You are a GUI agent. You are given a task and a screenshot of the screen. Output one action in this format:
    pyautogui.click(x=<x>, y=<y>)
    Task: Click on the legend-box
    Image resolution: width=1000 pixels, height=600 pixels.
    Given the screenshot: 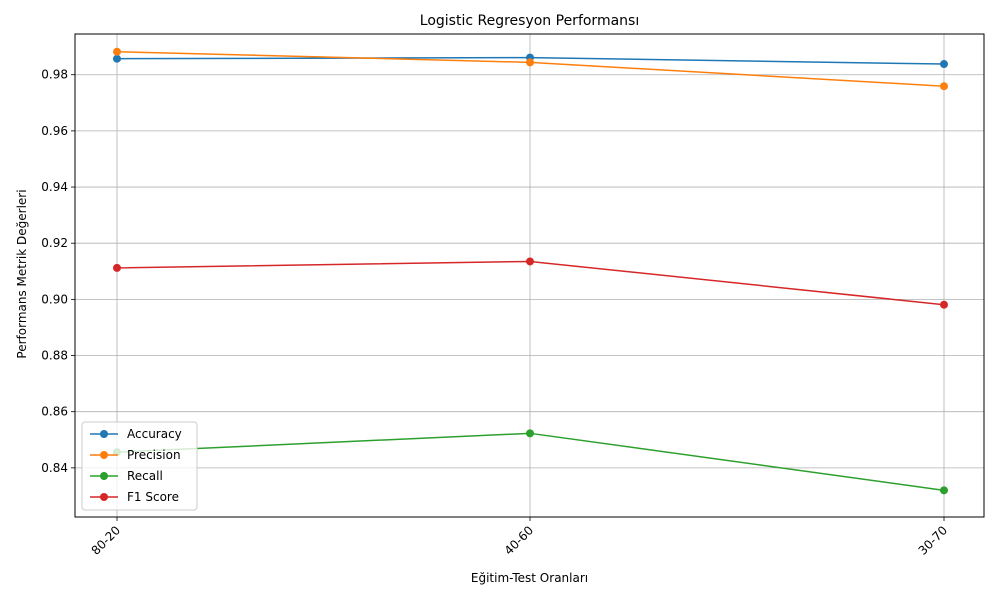 What is the action you would take?
    pyautogui.click(x=139, y=466)
    